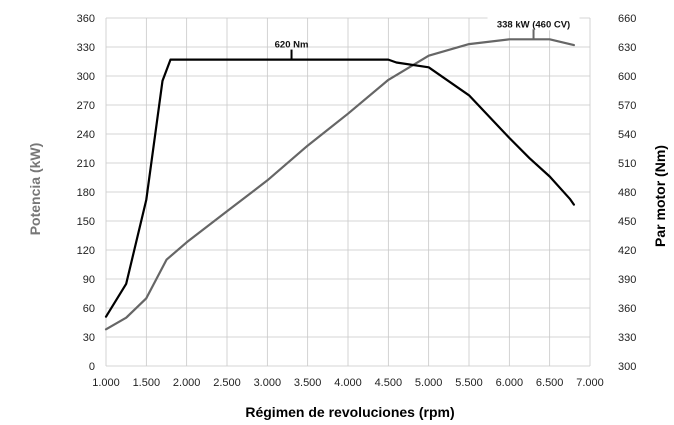 The width and height of the screenshot is (674, 425). Describe the element at coordinates (627, 106) in the screenshot. I see `y-right-tick-label: 570` at that location.